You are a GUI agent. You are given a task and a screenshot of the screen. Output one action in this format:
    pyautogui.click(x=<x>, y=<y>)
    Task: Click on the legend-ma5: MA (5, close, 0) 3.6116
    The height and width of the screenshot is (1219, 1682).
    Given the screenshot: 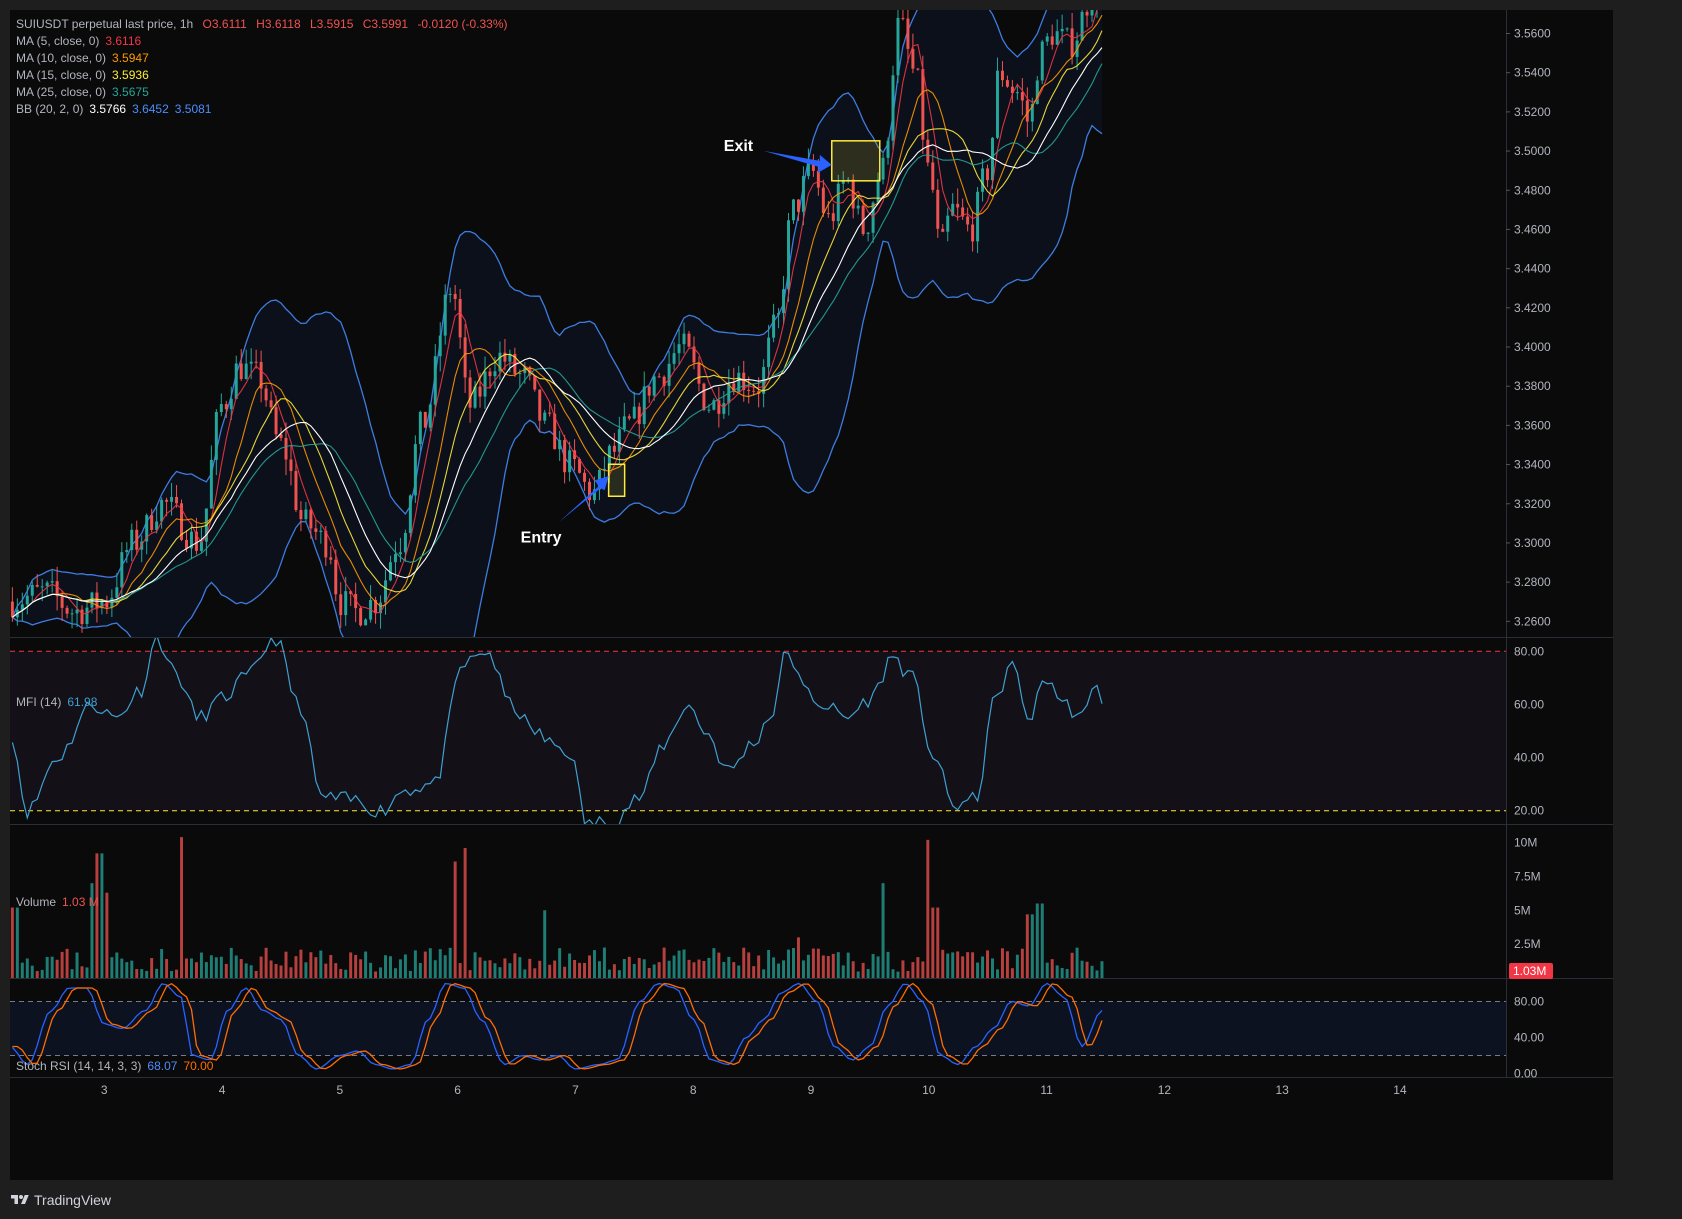 What is the action you would take?
    pyautogui.click(x=261, y=41)
    